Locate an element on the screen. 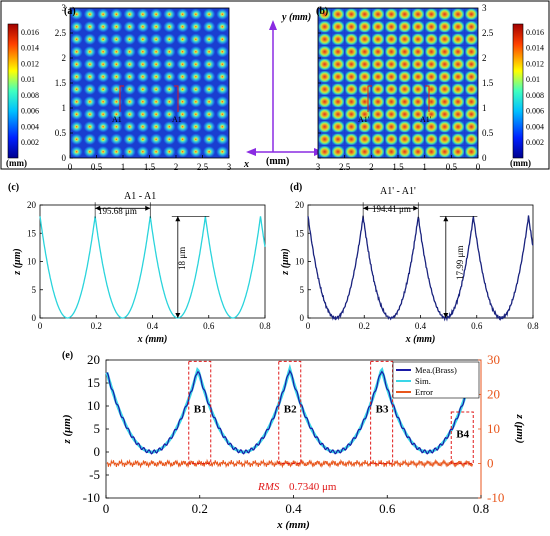  colorbar-tick-label: 0.008 is located at coordinates (535, 95).